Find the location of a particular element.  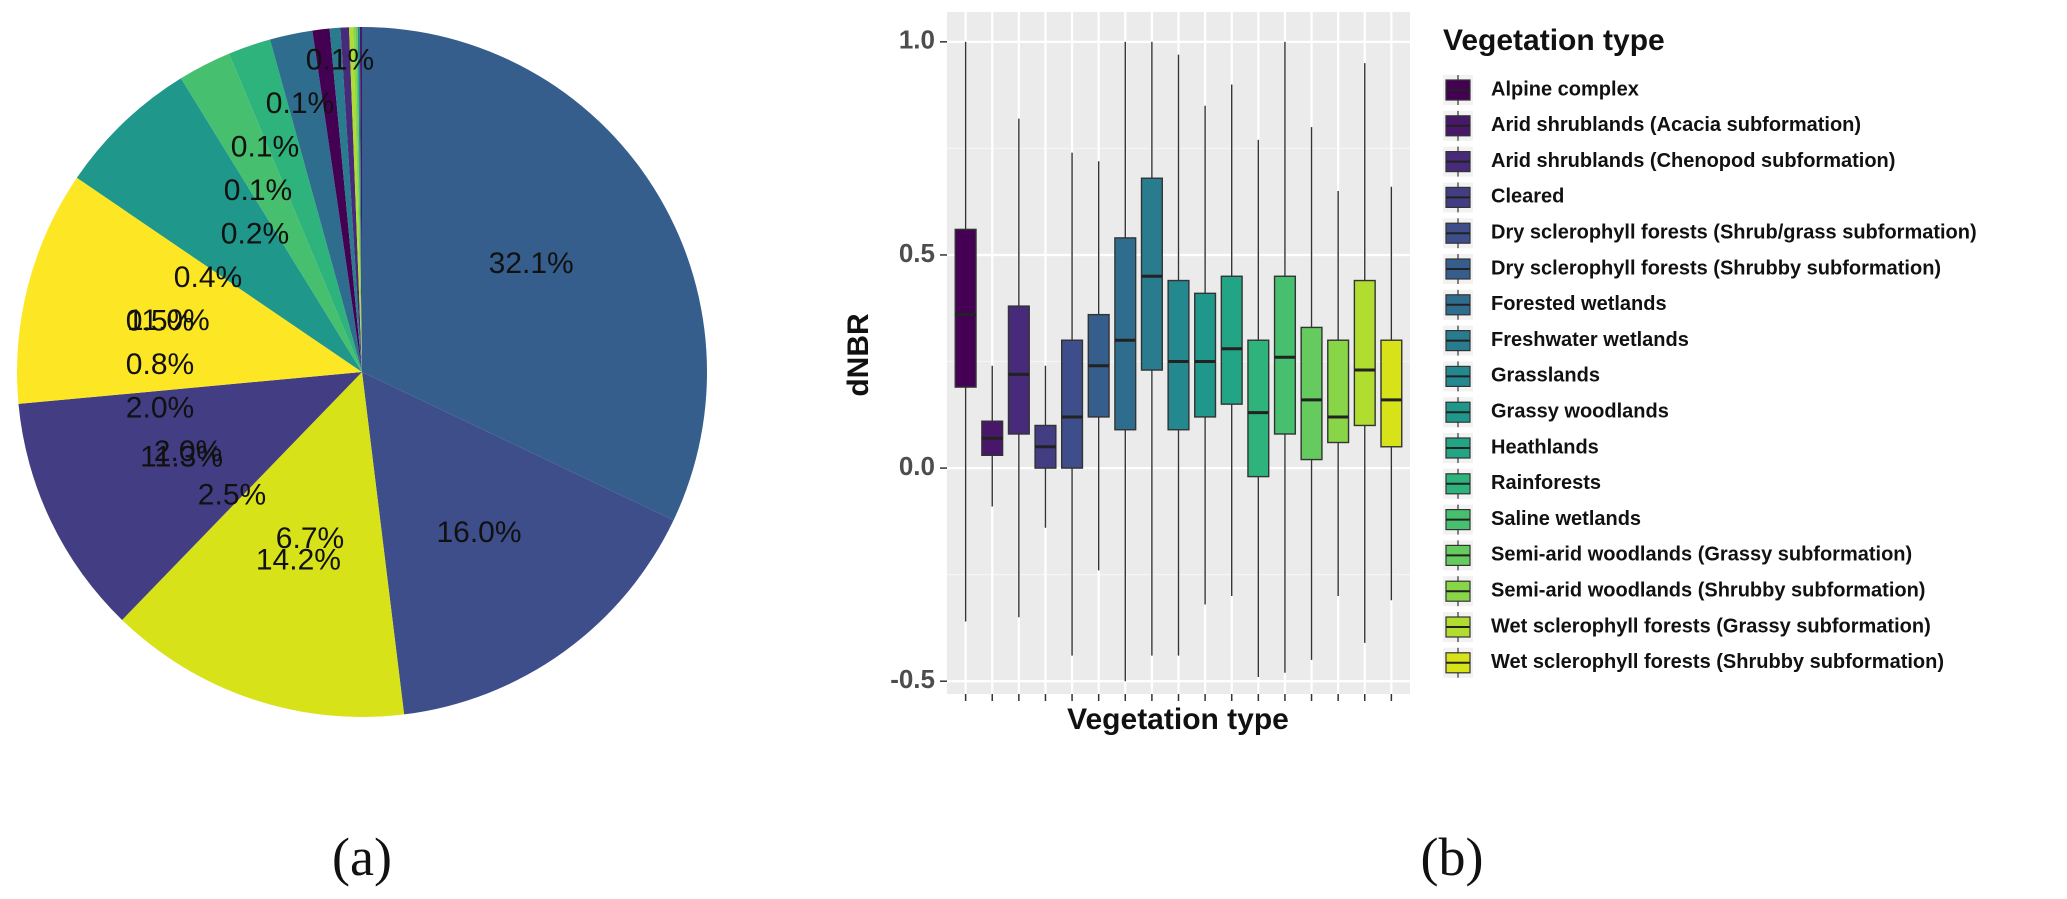

legend-label: Forested wetlands is located at coordinates (1579, 304).